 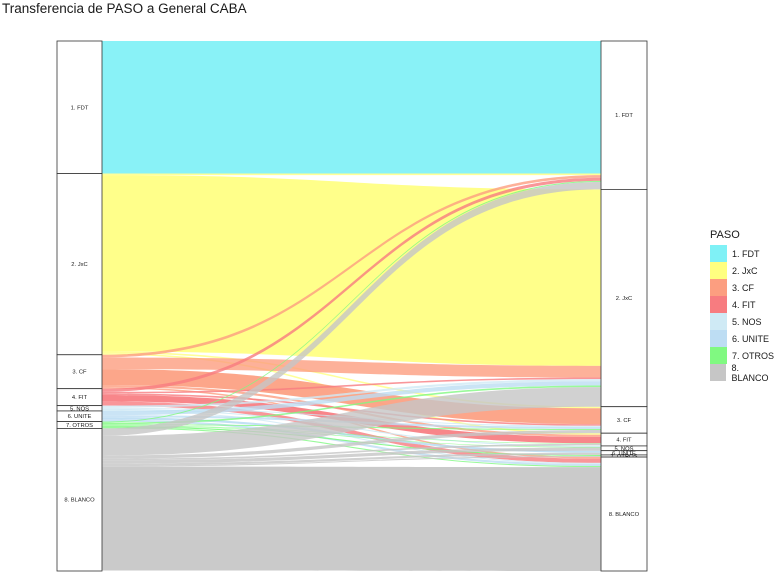 I want to click on flow-3-cf-to-2-jxc, so click(x=351, y=367).